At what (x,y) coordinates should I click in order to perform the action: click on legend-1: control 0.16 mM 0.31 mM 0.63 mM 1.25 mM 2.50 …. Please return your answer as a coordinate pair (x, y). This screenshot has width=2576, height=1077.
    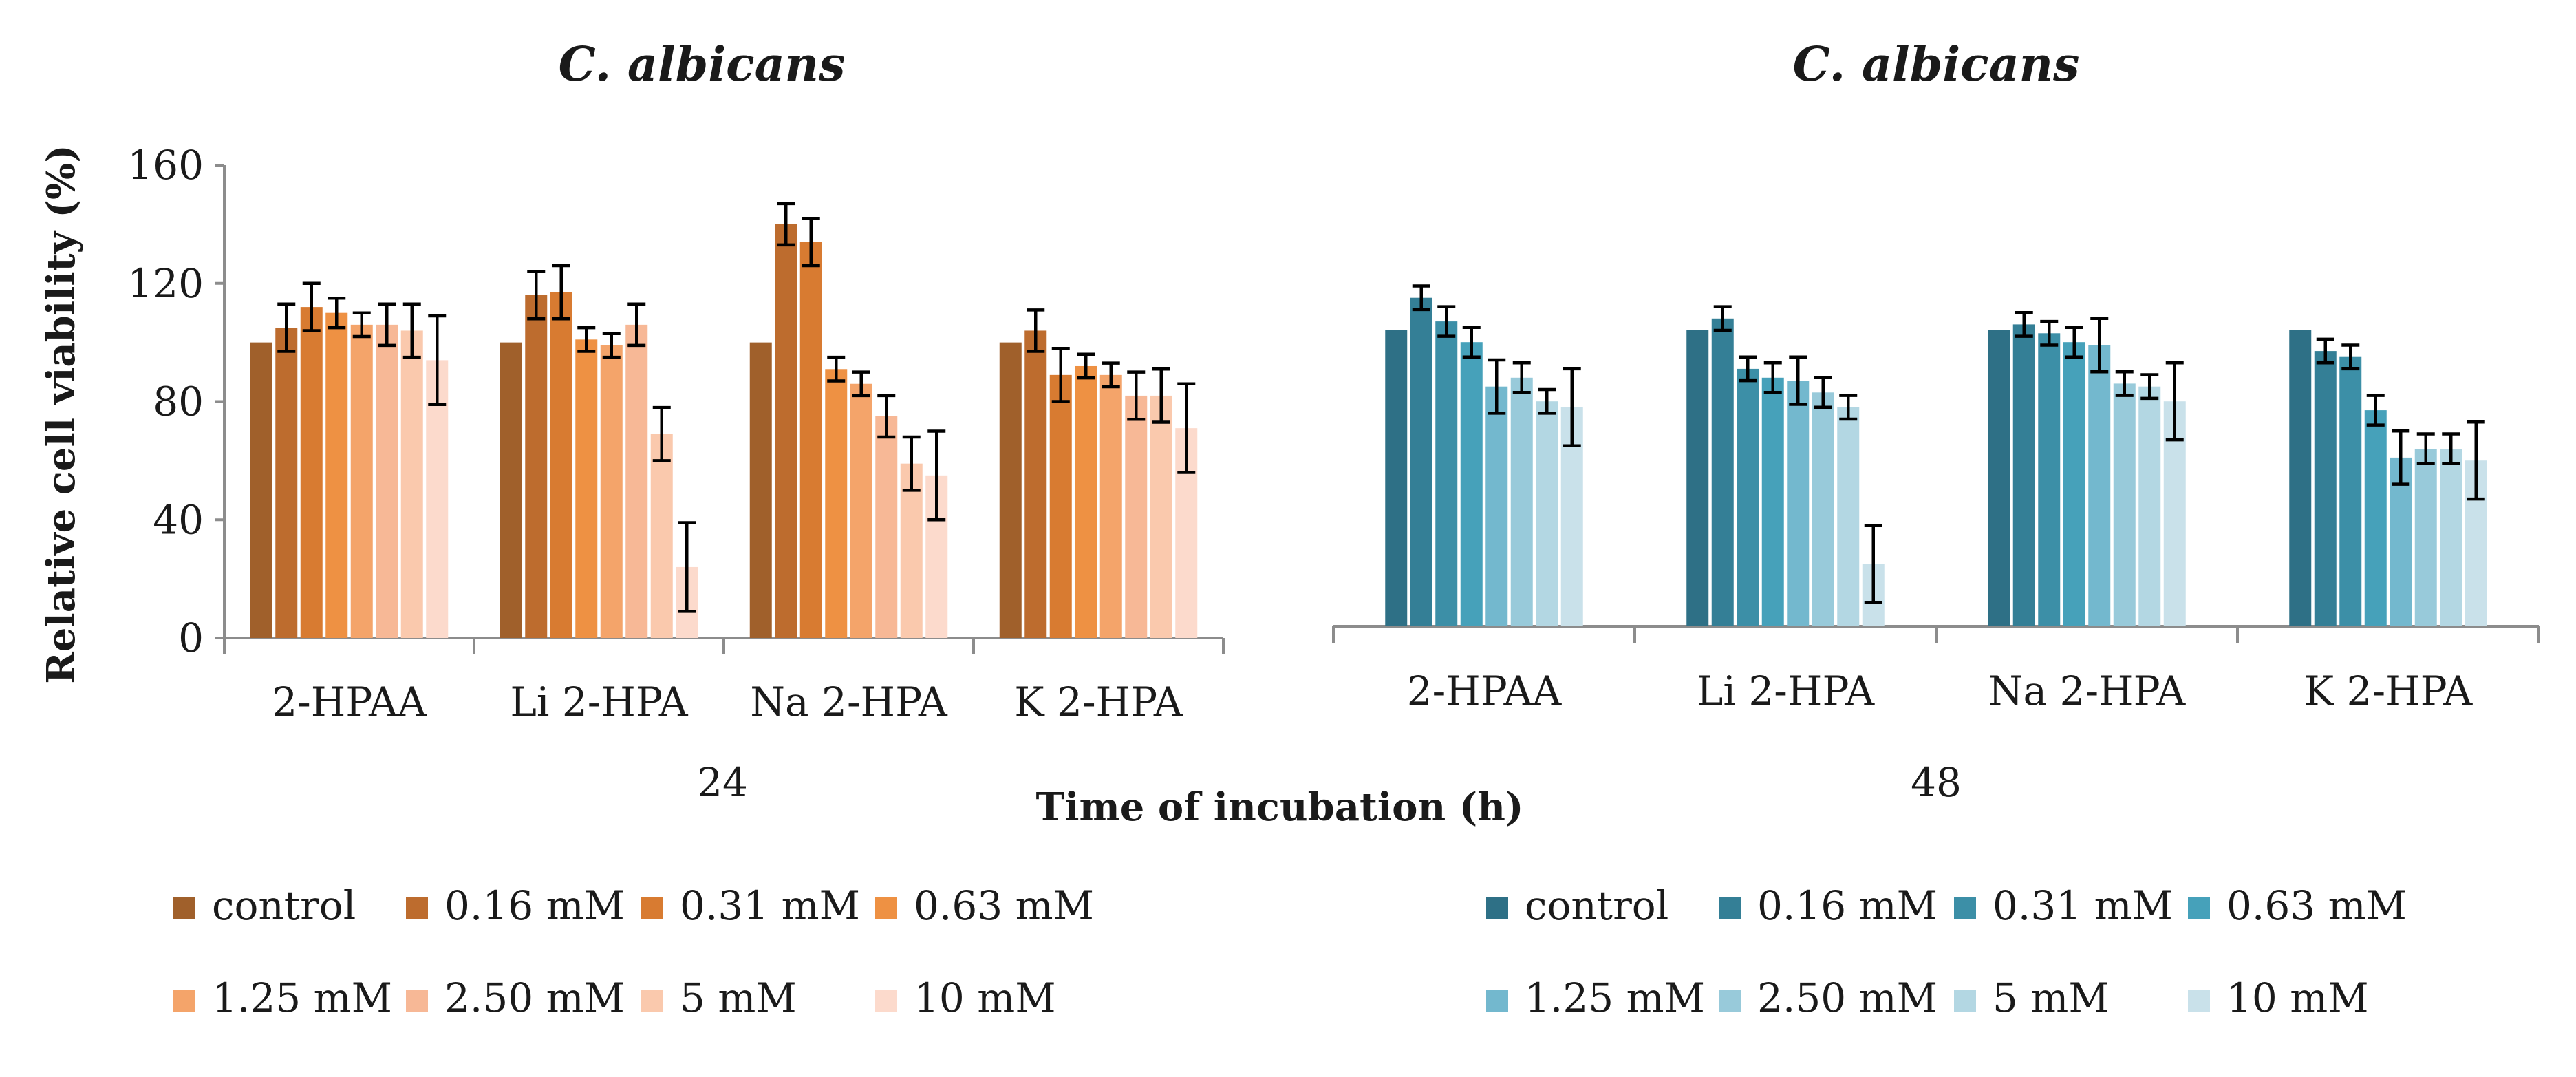
    Looking at the image, I should click on (1946, 951).